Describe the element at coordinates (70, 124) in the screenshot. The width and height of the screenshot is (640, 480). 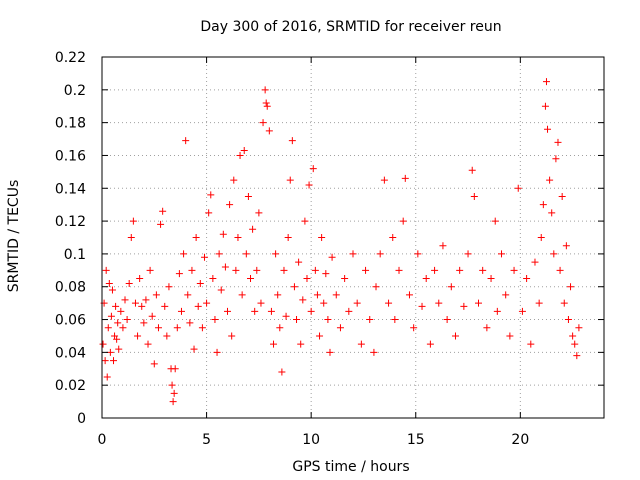
I see `y-tick-label: 0.18` at that location.